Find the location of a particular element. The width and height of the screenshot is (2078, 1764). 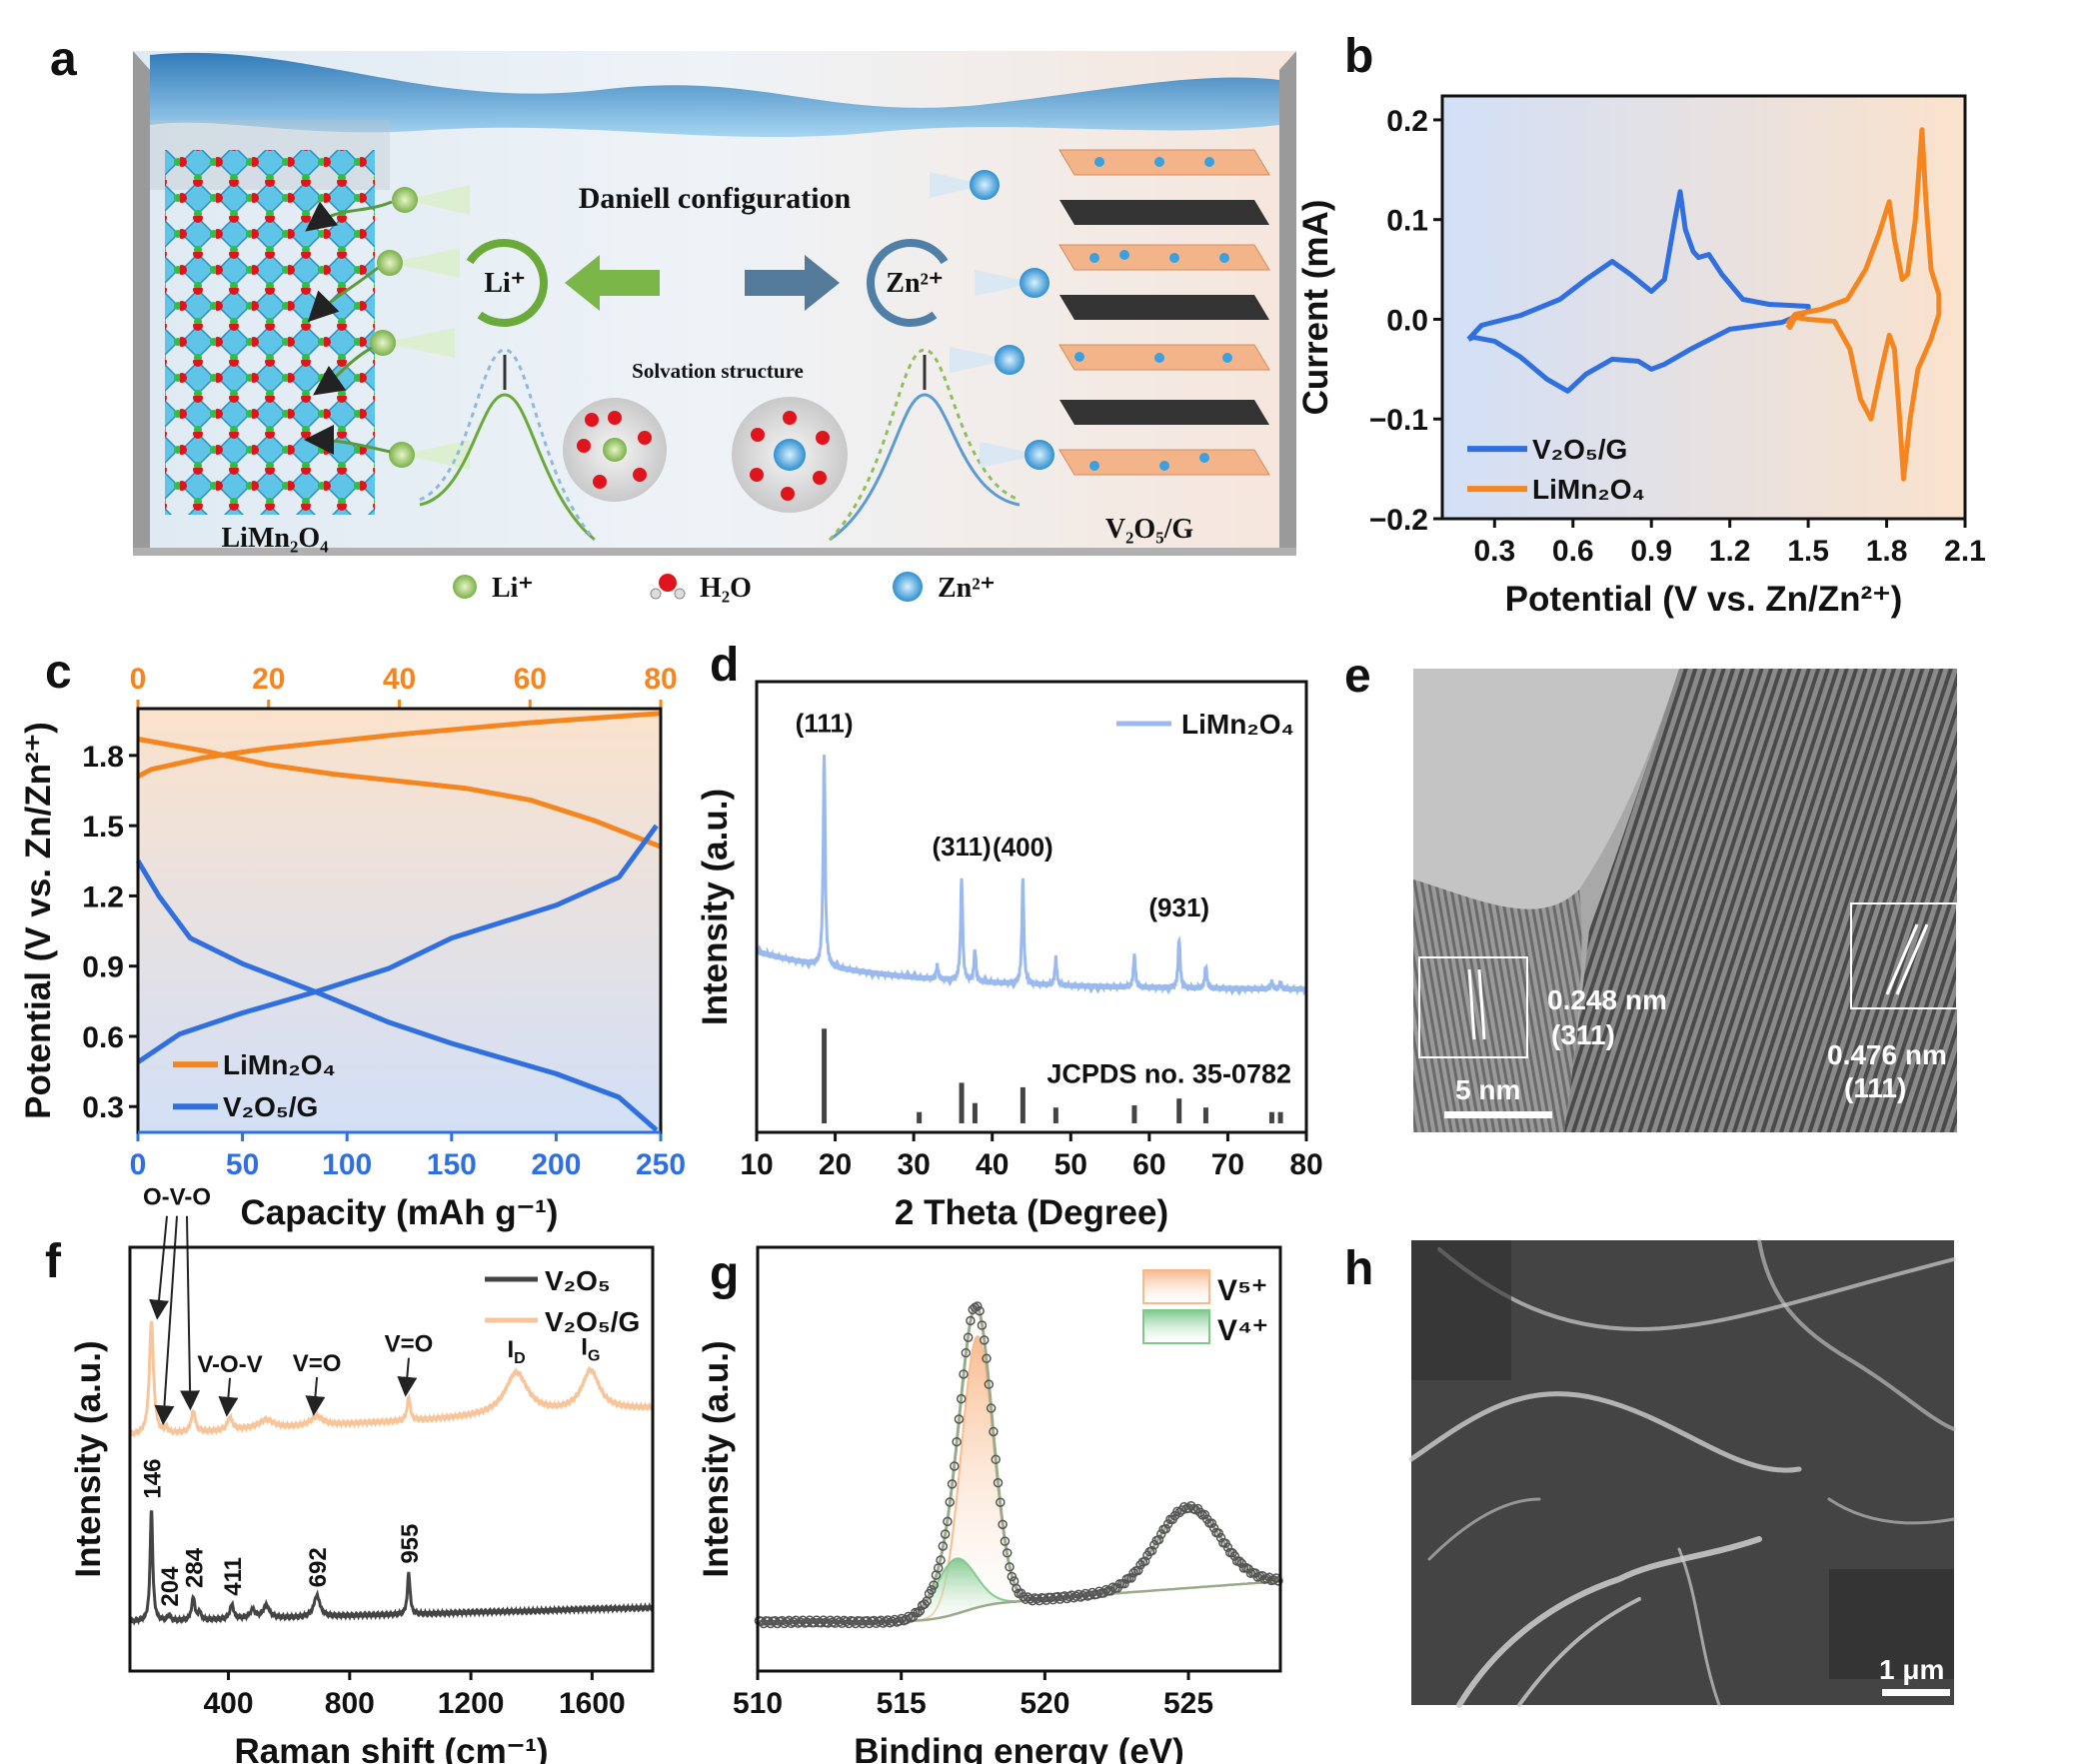

water-molecule-icon is located at coordinates (668, 587).